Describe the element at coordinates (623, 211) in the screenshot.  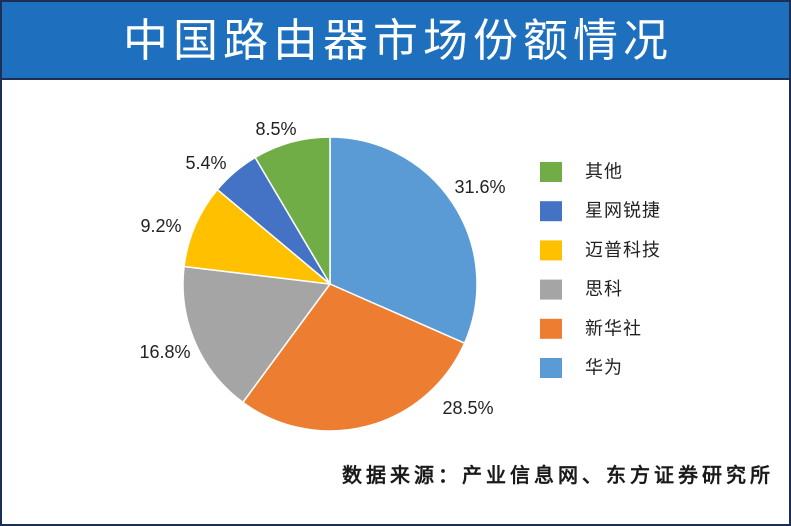
I see `legend-label: 星网锐捷` at that location.